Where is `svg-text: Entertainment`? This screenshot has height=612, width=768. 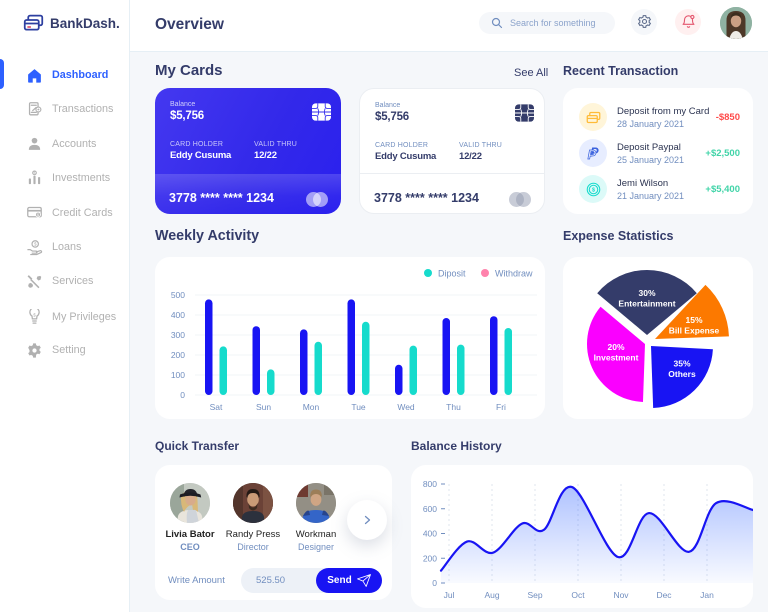
svg-text: Entertainment is located at coordinates (646, 304).